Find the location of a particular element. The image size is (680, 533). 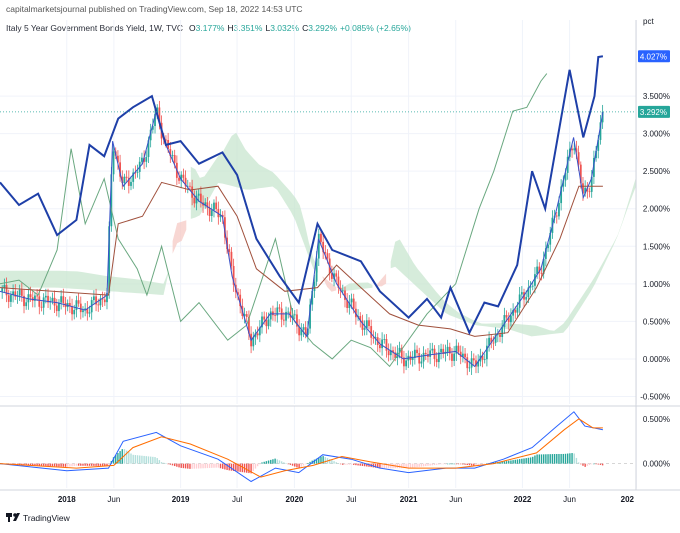

time-tick-label: Jul is located at coordinates (351, 499).